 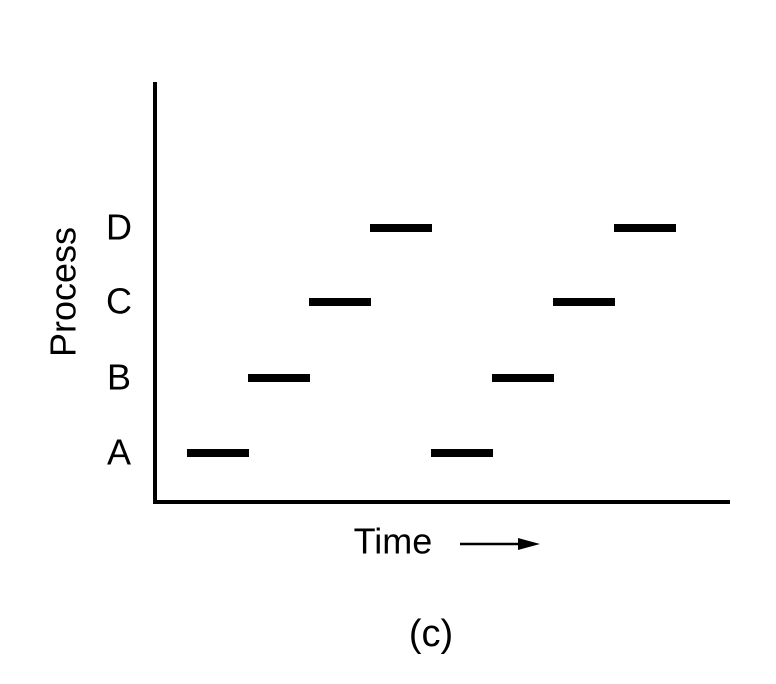 I want to click on y-axis-title: Process, so click(x=63, y=292).